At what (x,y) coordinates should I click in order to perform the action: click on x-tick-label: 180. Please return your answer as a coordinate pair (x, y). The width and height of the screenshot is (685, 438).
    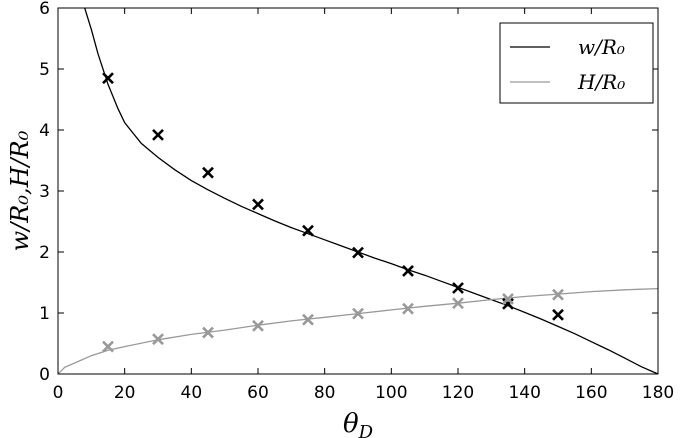
    Looking at the image, I should click on (658, 393).